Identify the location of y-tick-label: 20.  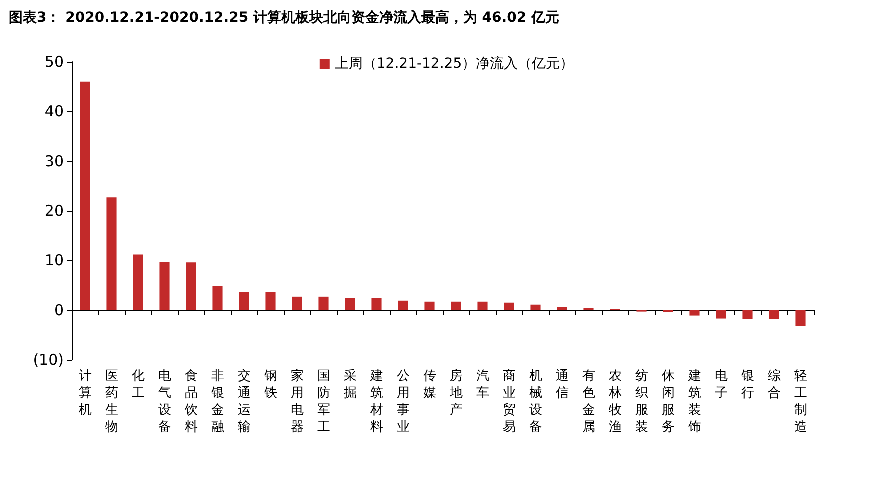
(54, 211).